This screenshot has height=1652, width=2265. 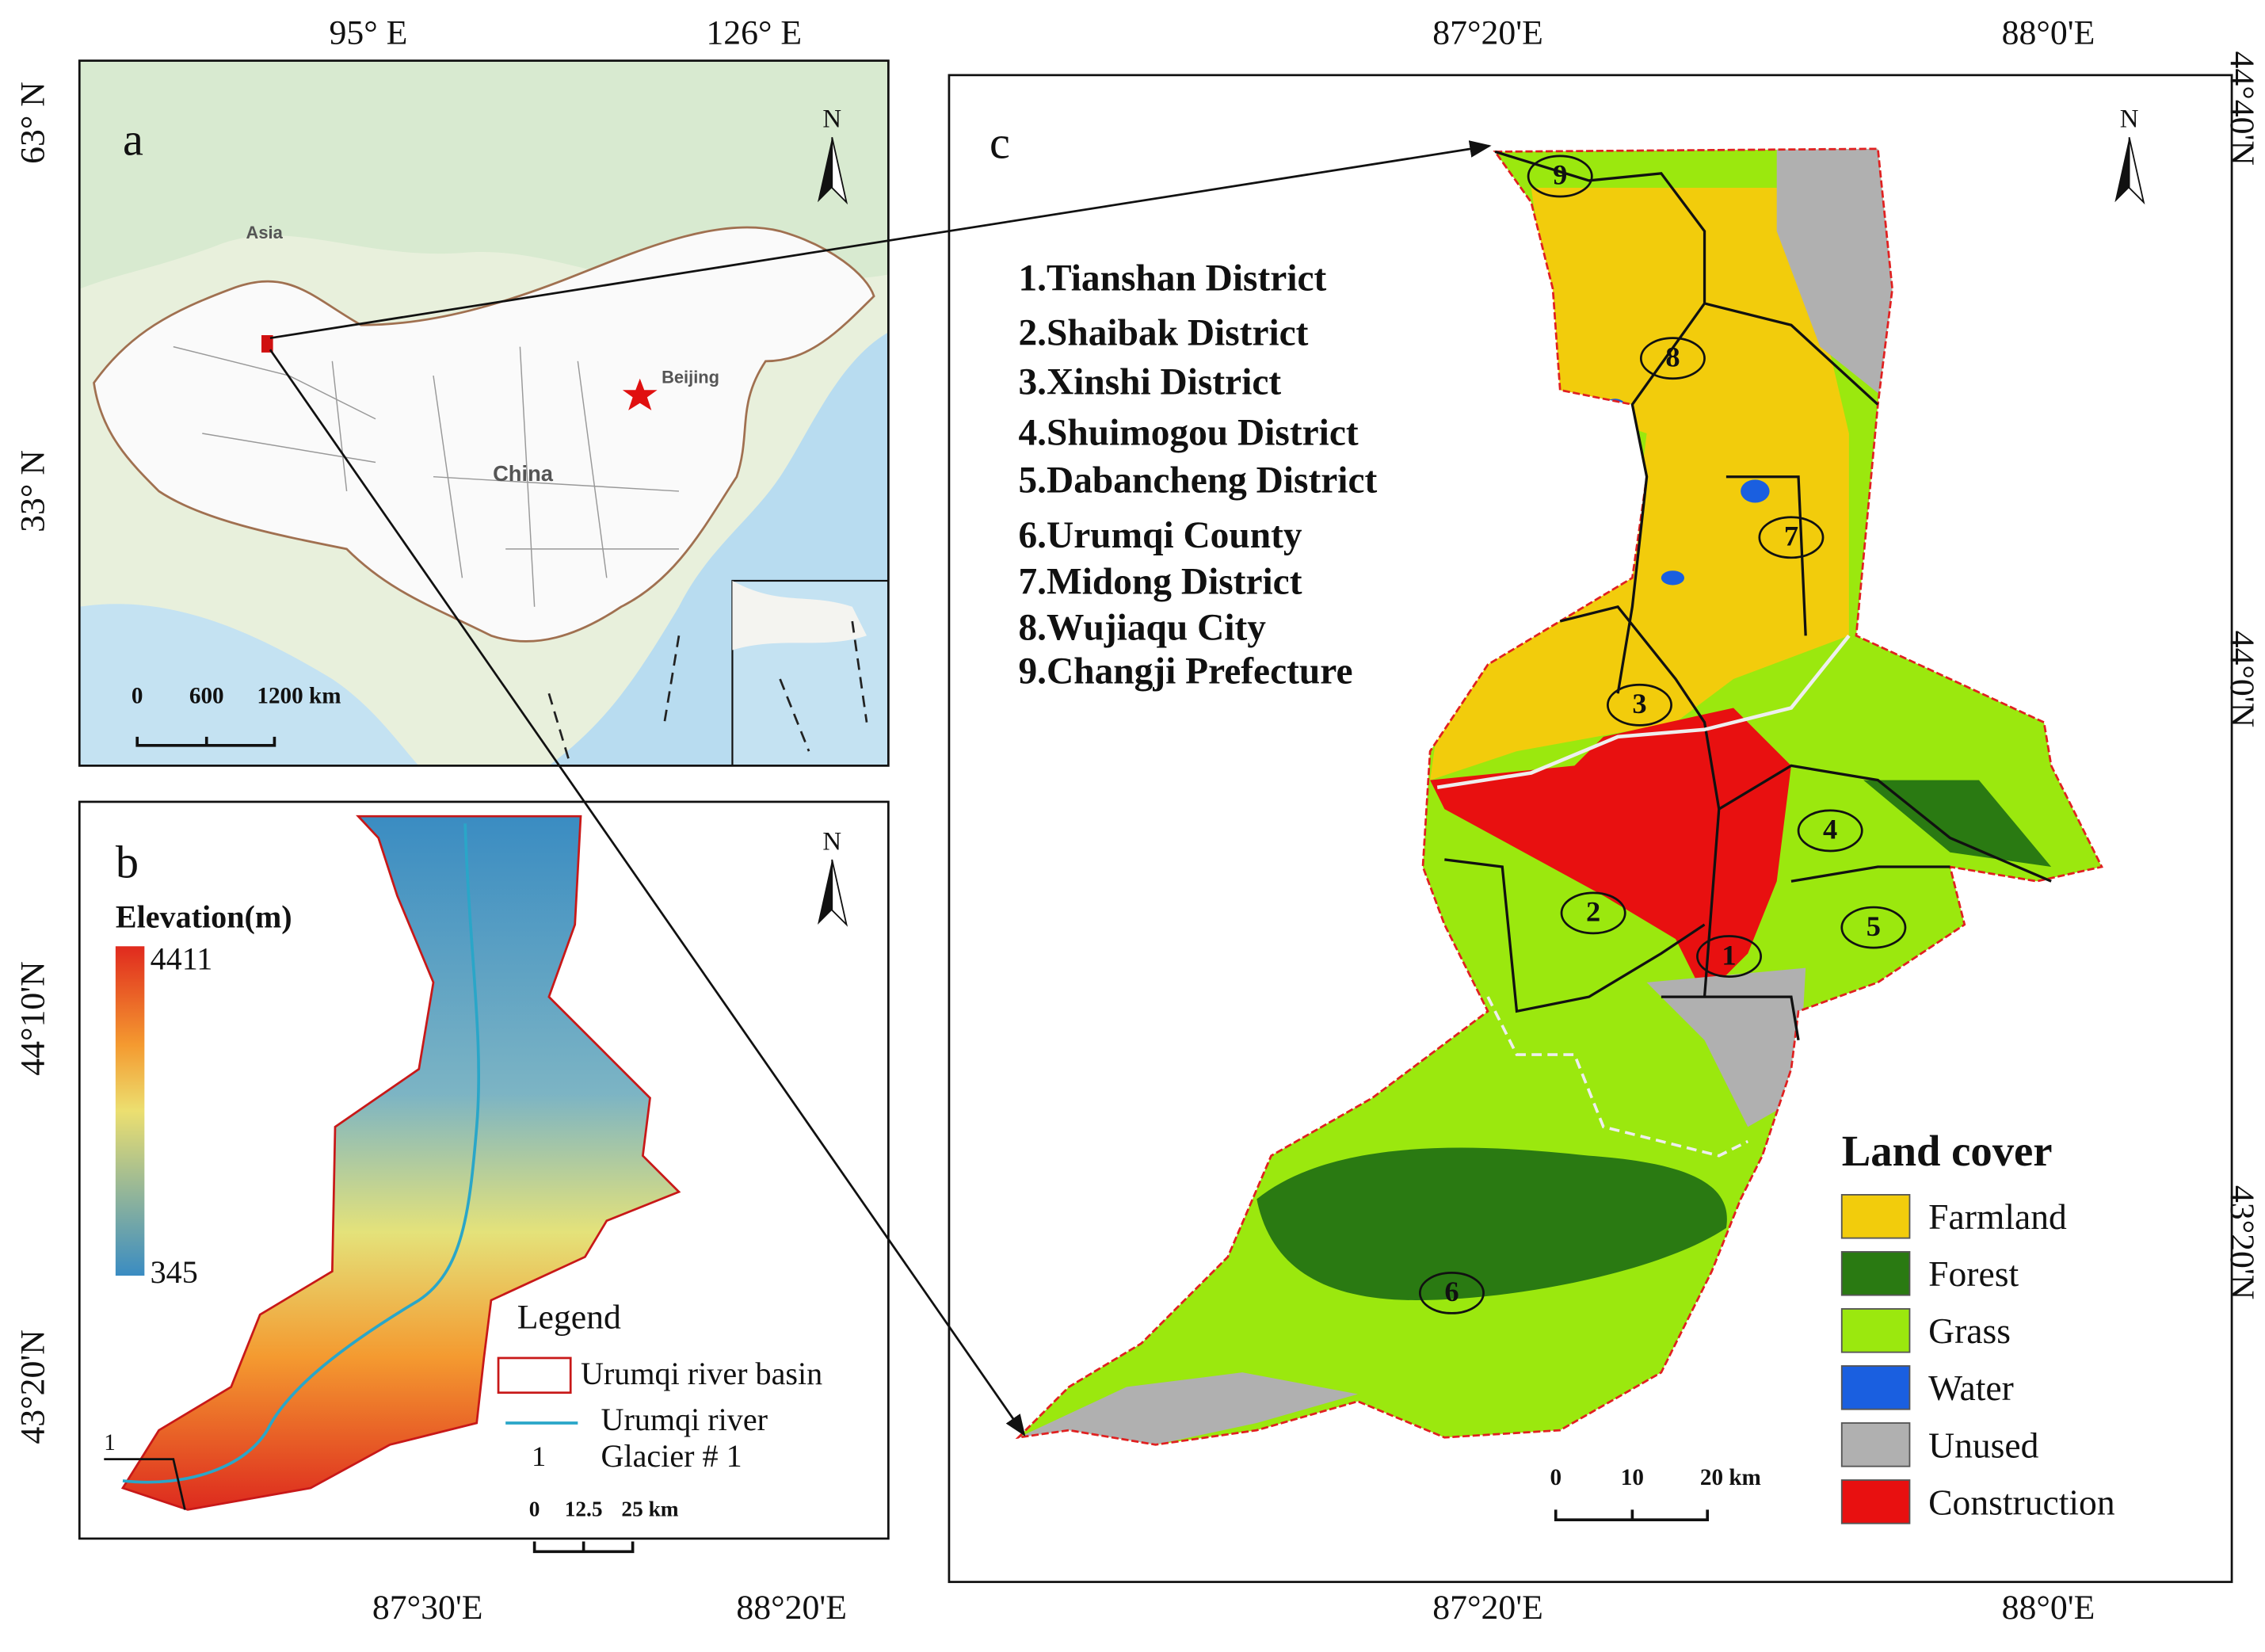 I want to click on scale-label: 10, so click(x=1632, y=1477).